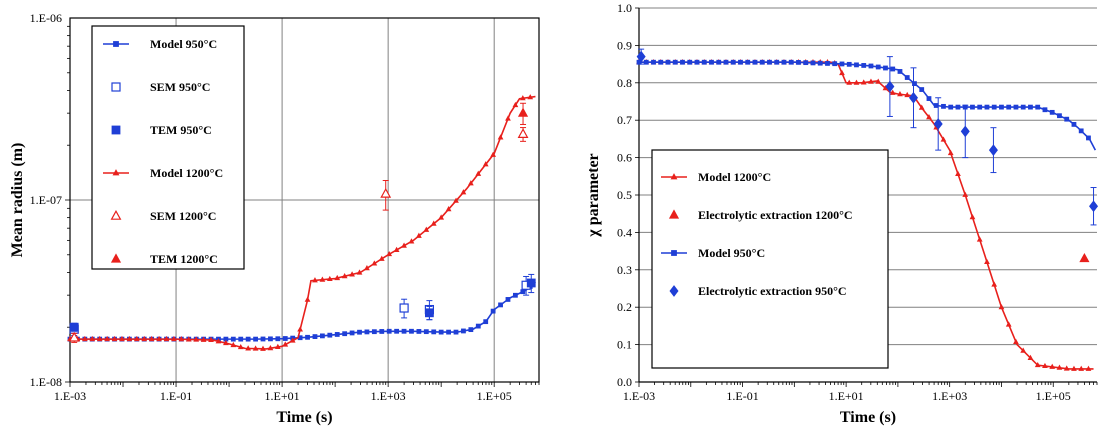 The width and height of the screenshot is (1116, 437). Describe the element at coordinates (624, 345) in the screenshot. I see `y-tick-label: 0.1` at that location.